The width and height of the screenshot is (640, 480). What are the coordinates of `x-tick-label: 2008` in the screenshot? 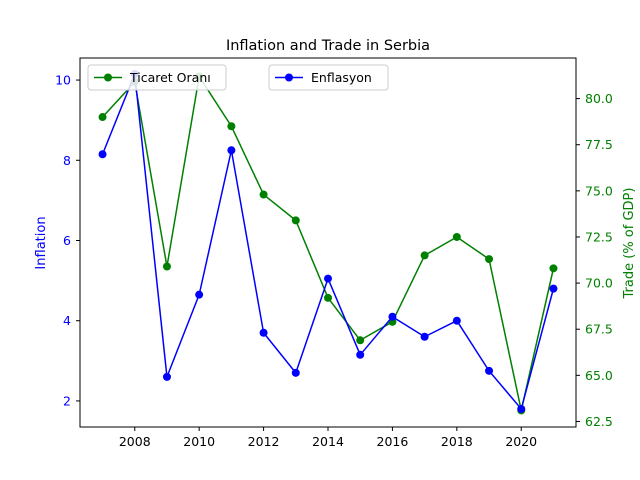 It's located at (135, 441).